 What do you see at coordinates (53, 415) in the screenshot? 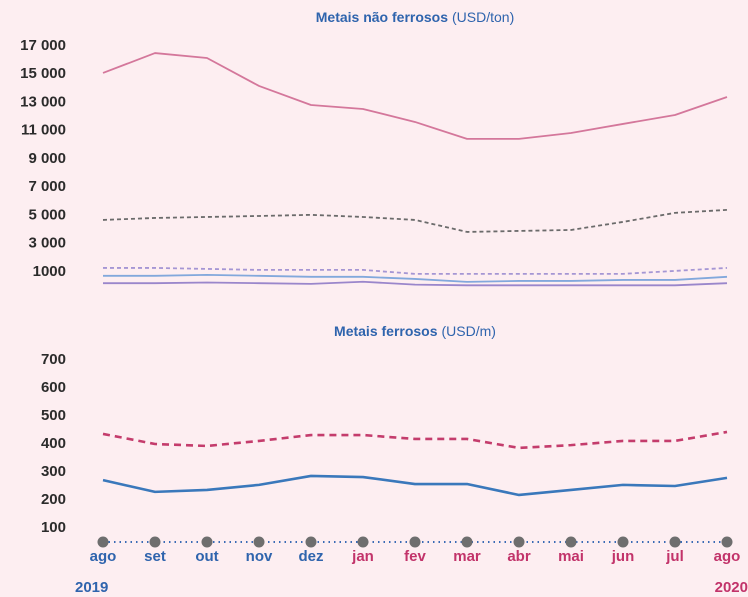
I see `y-tick-label: 500` at bounding box center [53, 415].